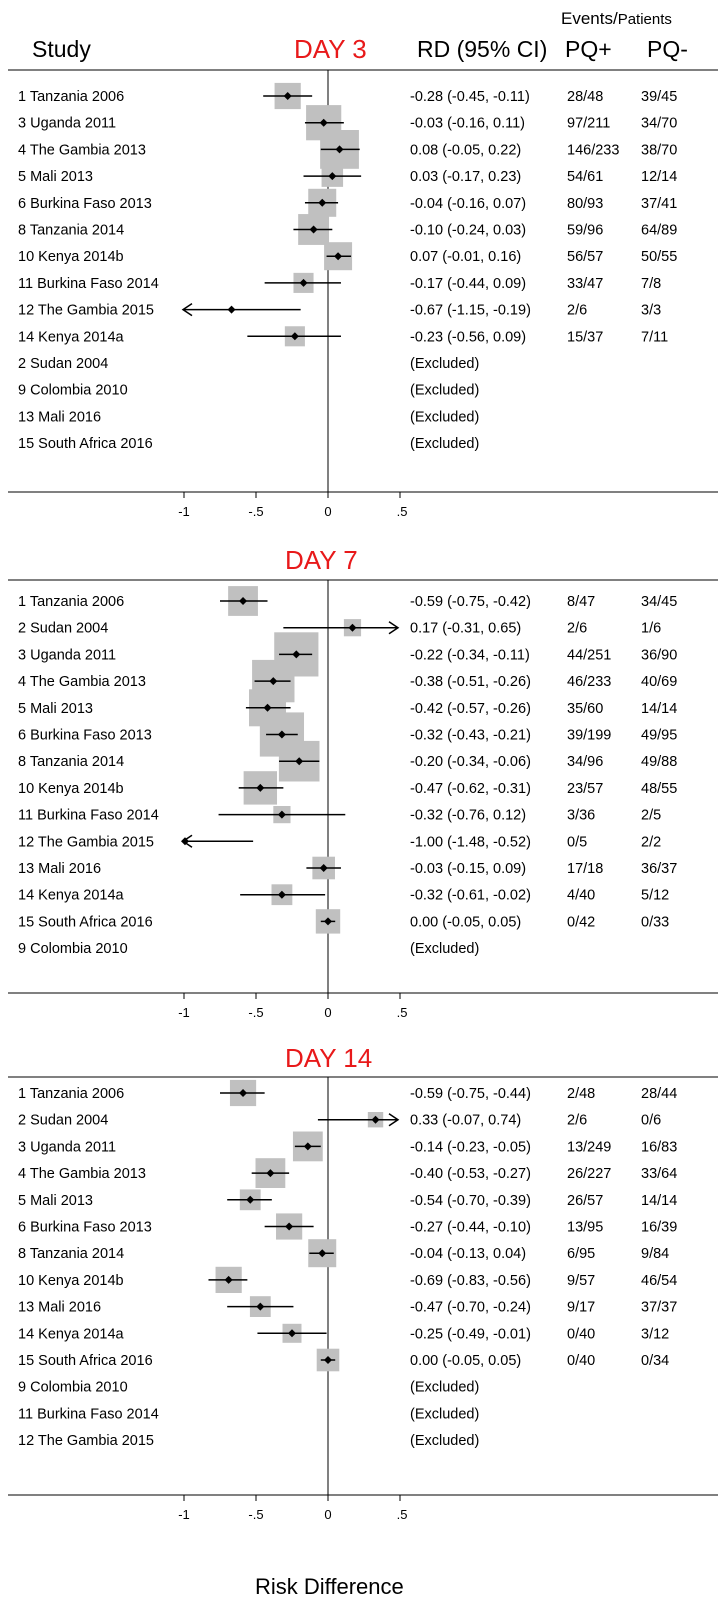  What do you see at coordinates (581, 816) in the screenshot?
I see `pq-plus-value: 3/36` at bounding box center [581, 816].